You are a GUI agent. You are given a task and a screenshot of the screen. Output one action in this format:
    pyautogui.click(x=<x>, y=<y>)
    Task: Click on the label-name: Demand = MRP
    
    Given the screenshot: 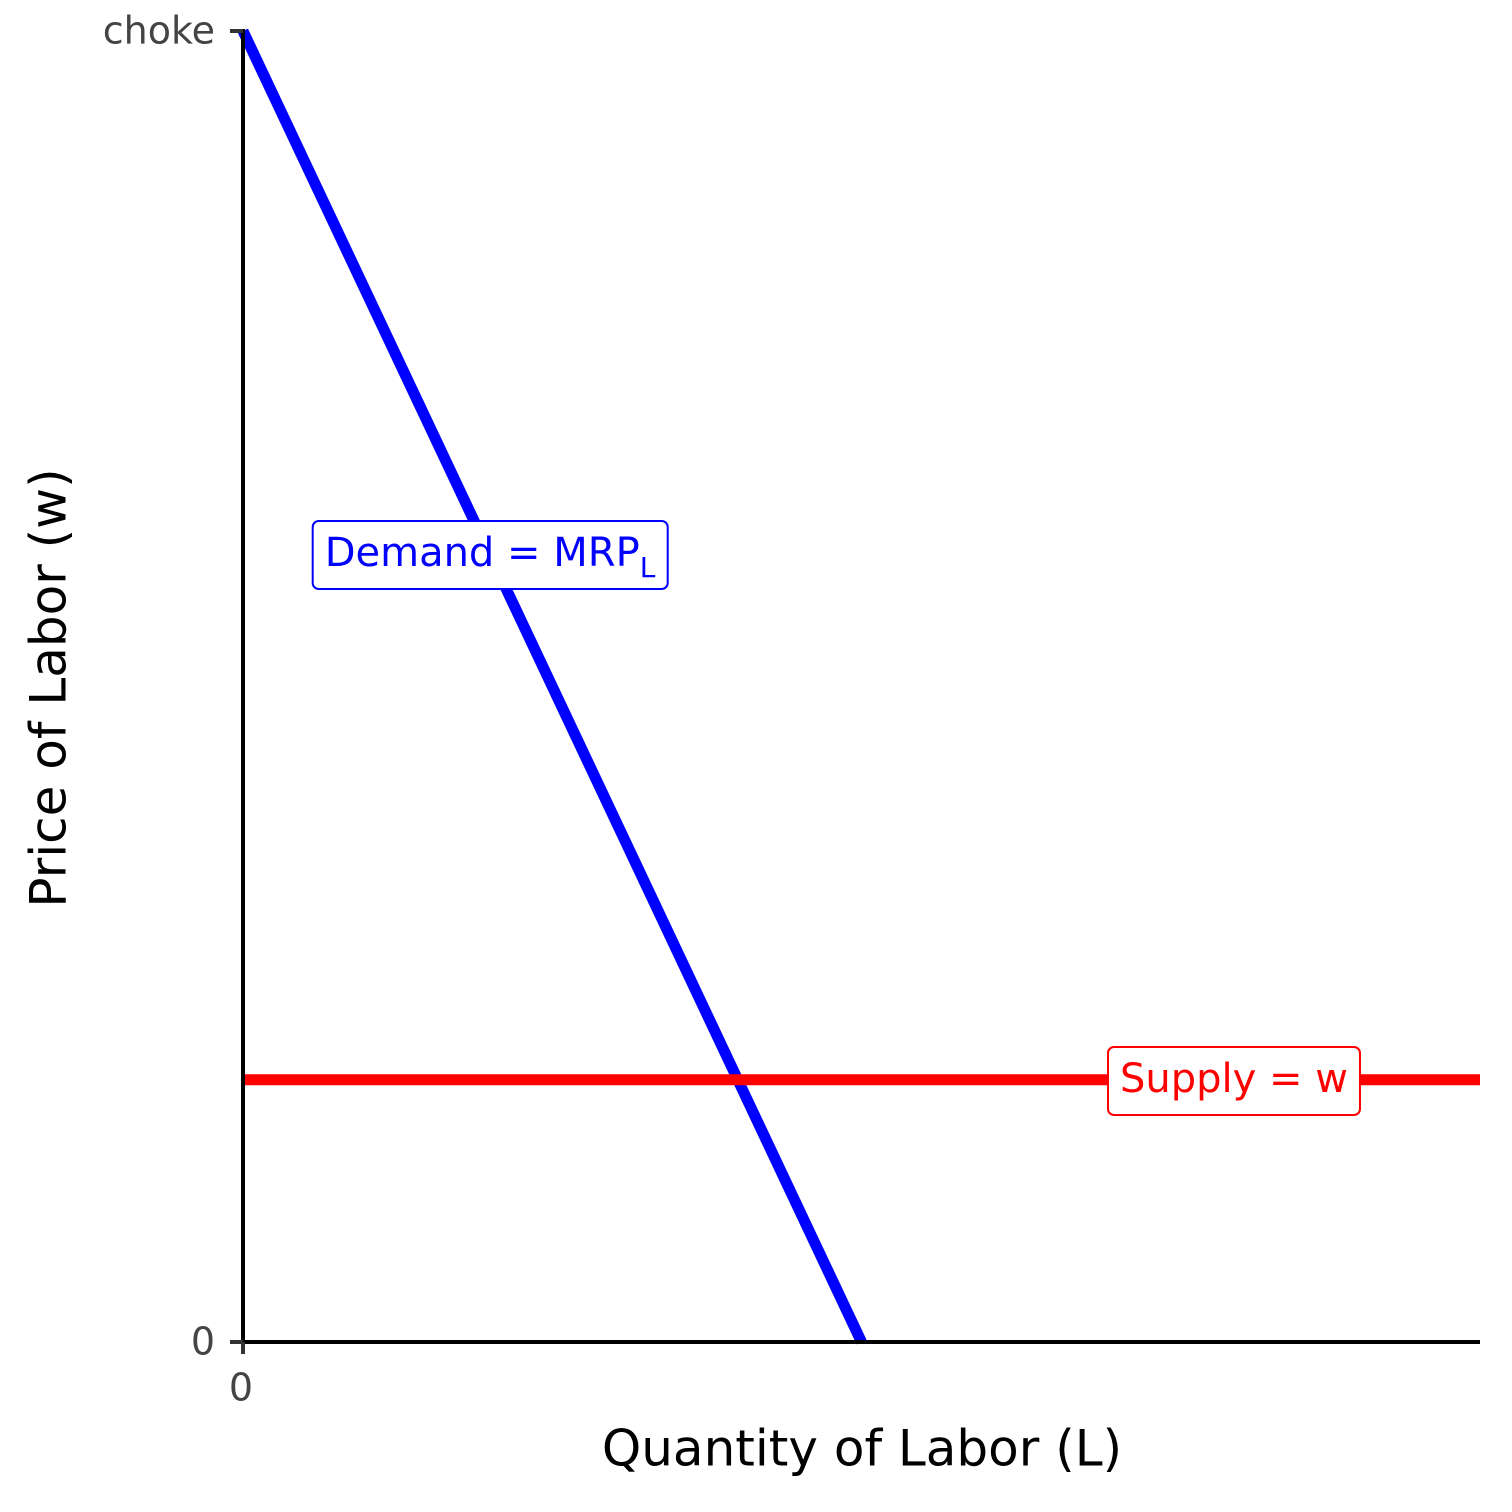 What is the action you would take?
    pyautogui.click(x=482, y=553)
    